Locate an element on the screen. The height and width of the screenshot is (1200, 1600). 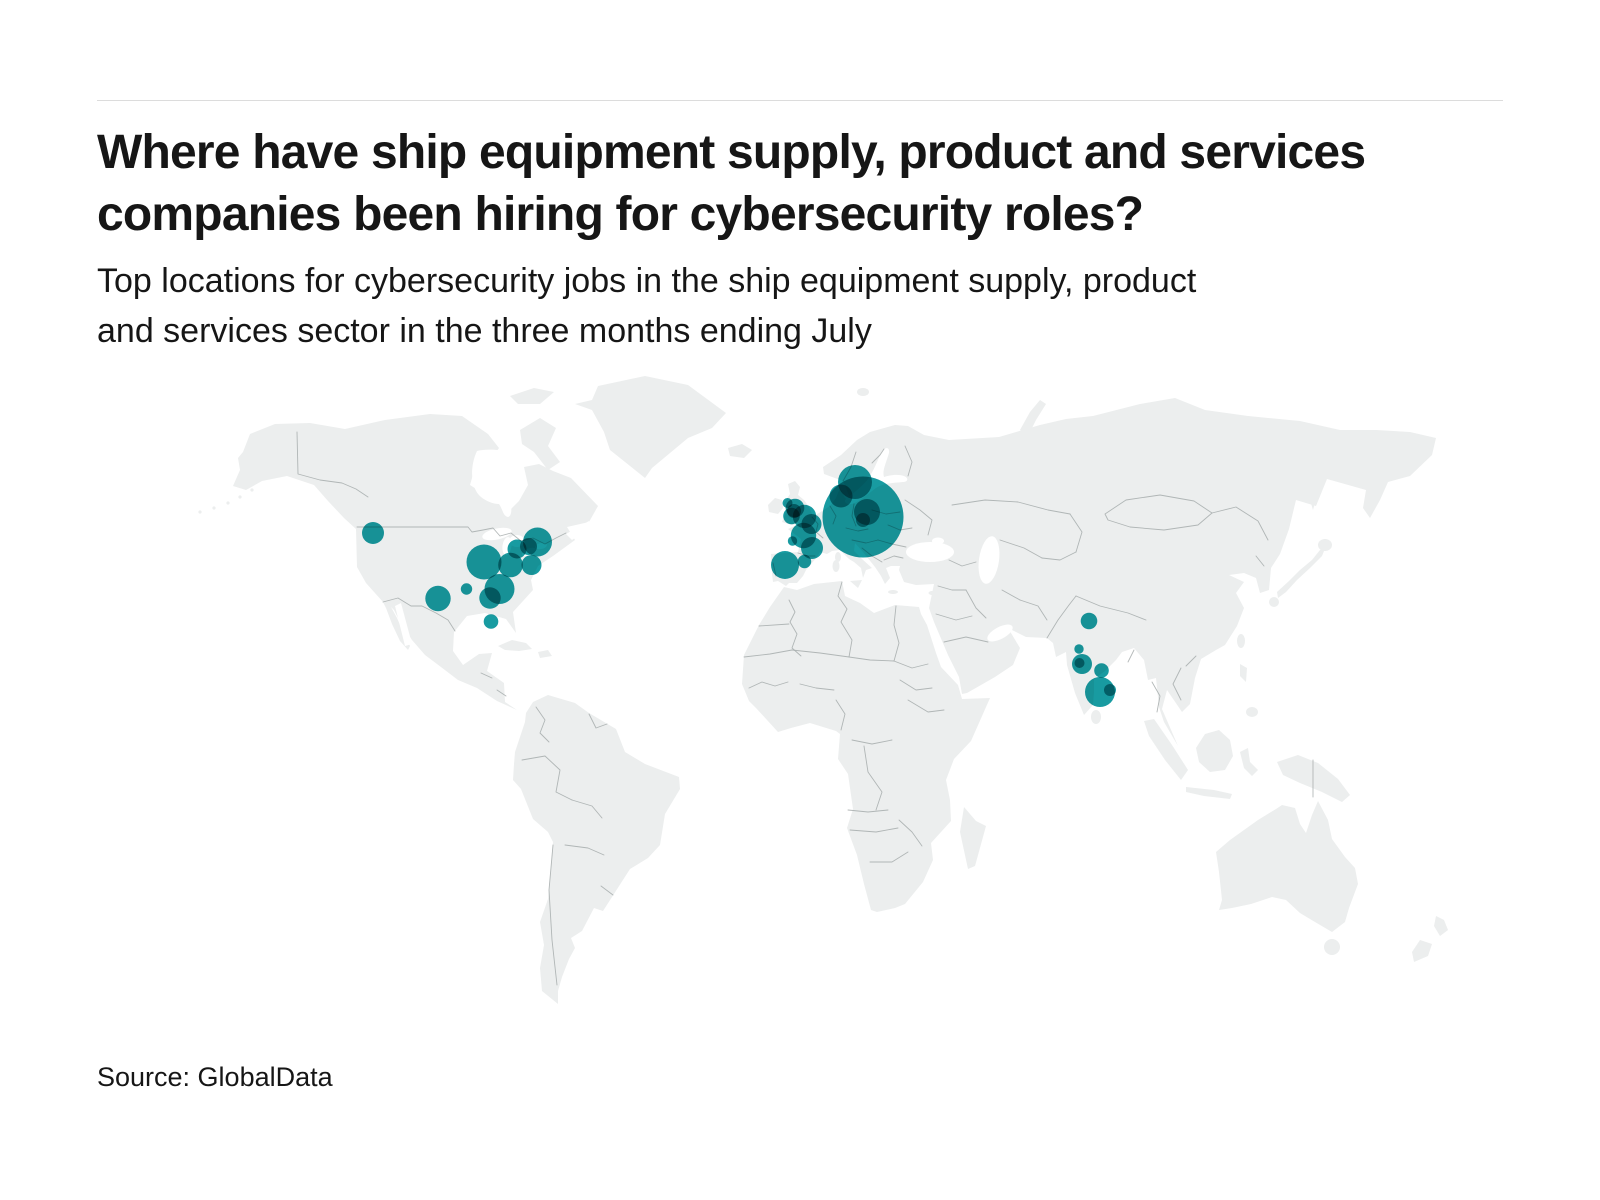
island-crete is located at coordinates (893, 592).